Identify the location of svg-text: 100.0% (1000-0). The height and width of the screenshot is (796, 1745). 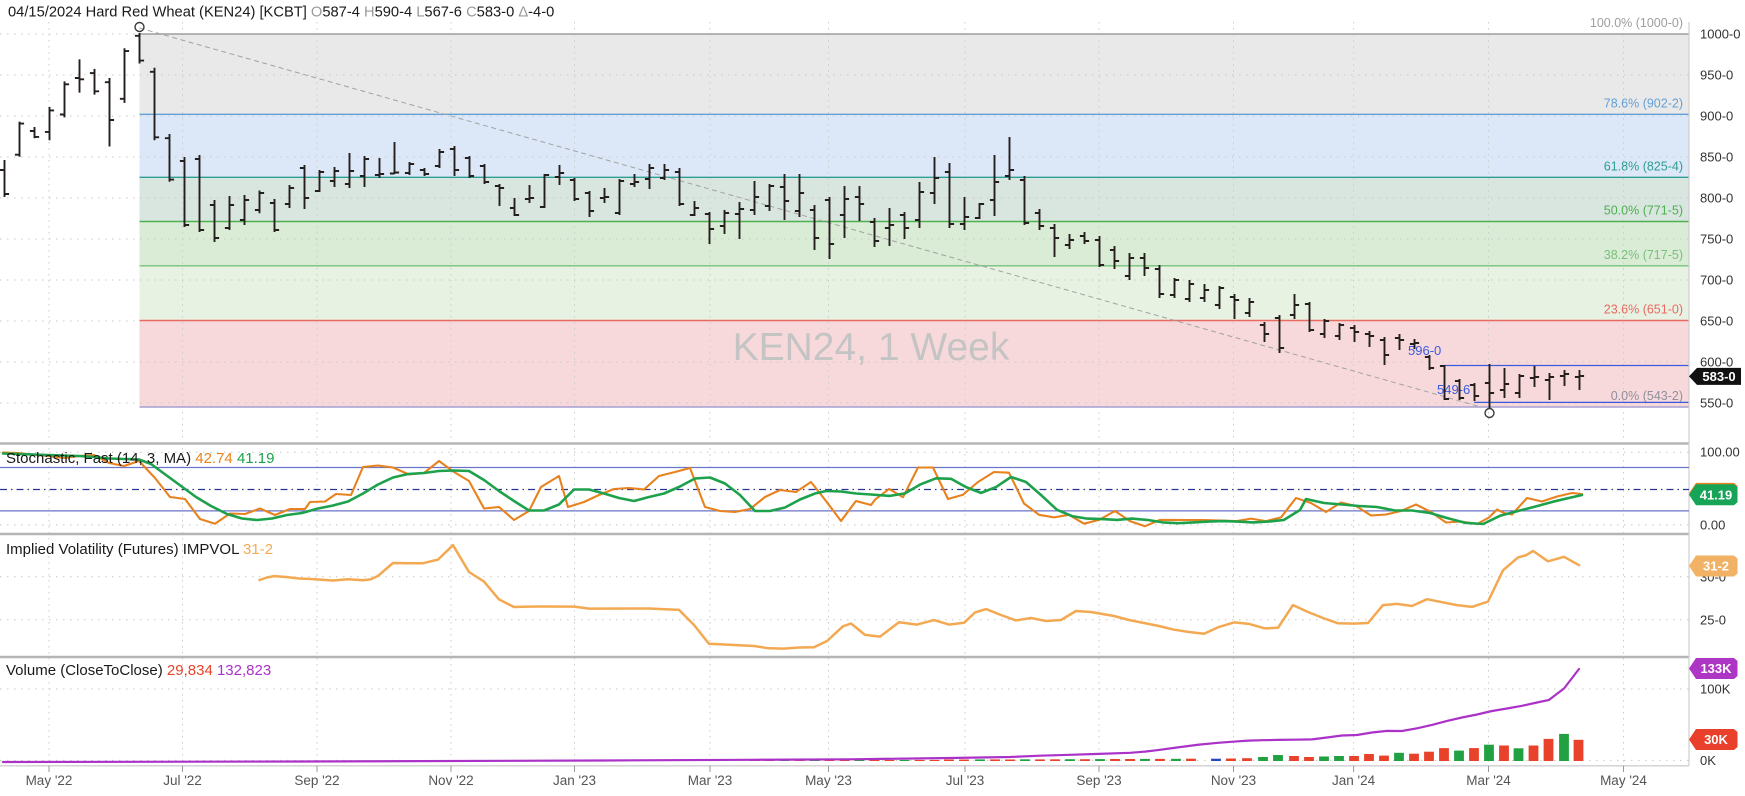
(1636, 23).